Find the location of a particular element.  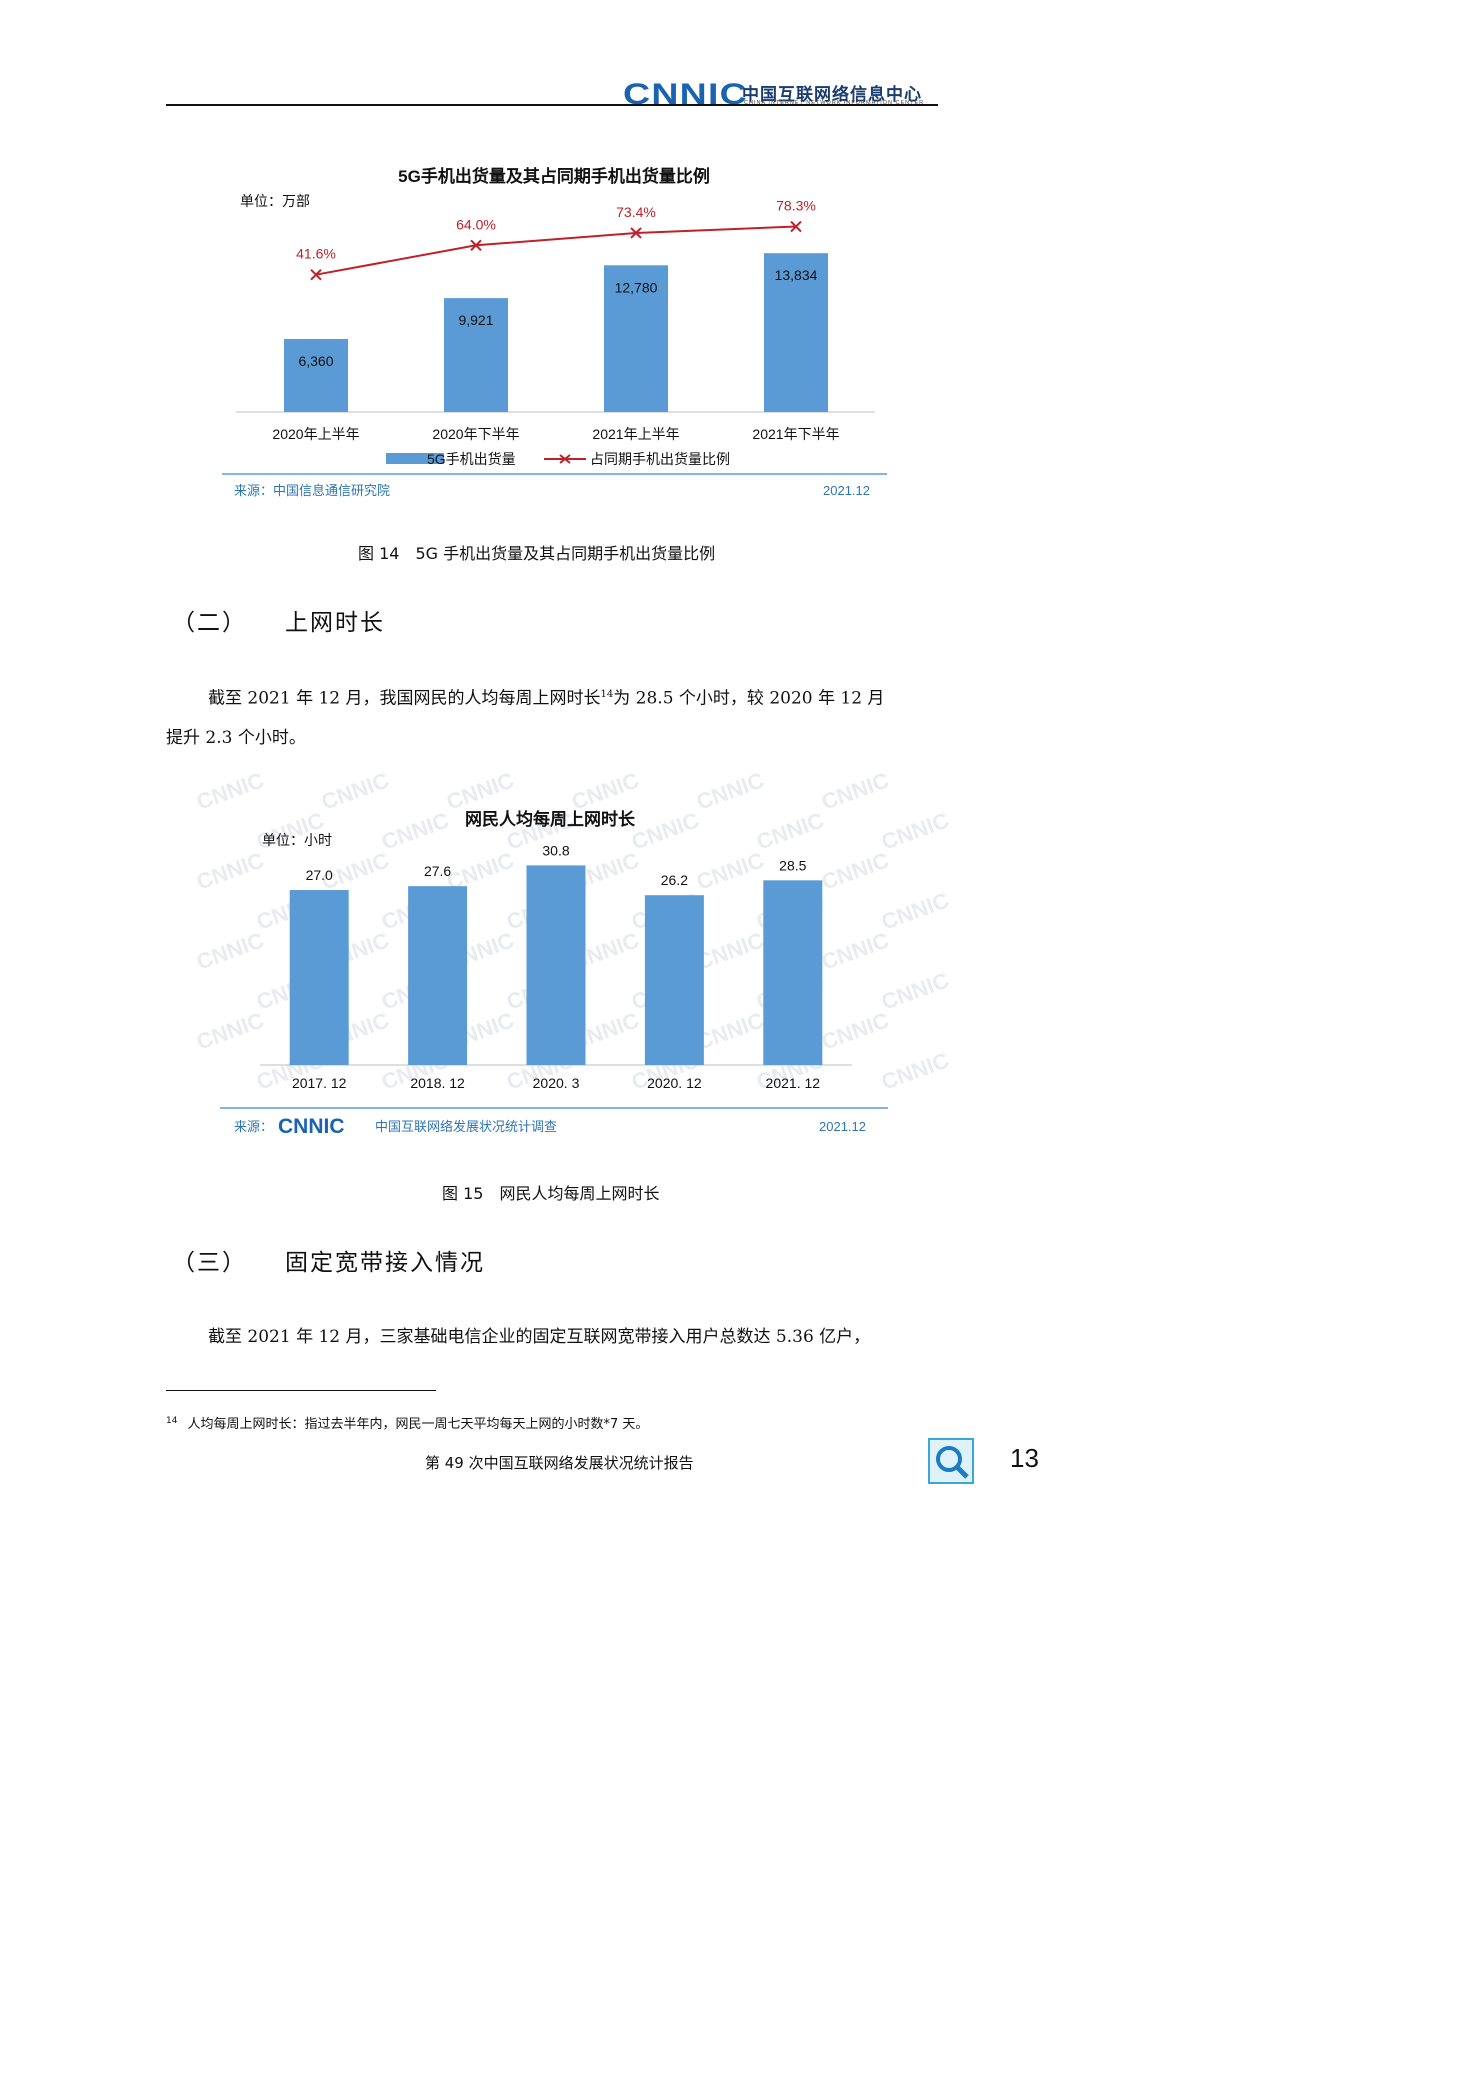

bar-value-label: 28.5 is located at coordinates (792, 865).